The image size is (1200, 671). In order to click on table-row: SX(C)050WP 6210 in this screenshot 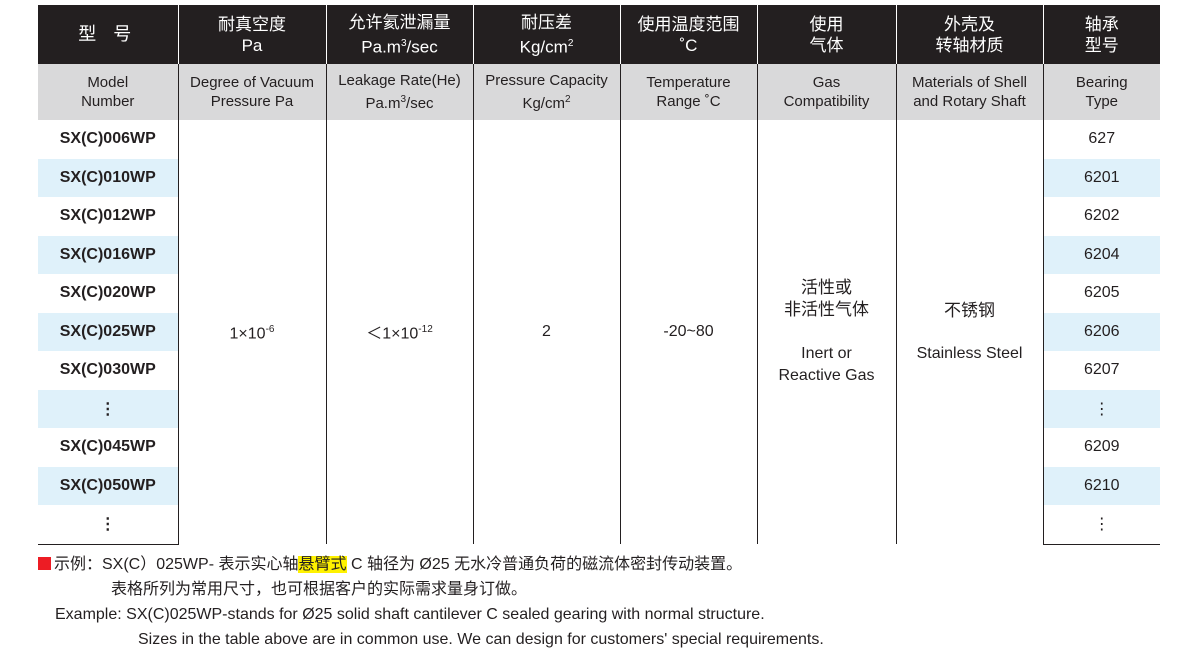, I will do `click(599, 485)`.